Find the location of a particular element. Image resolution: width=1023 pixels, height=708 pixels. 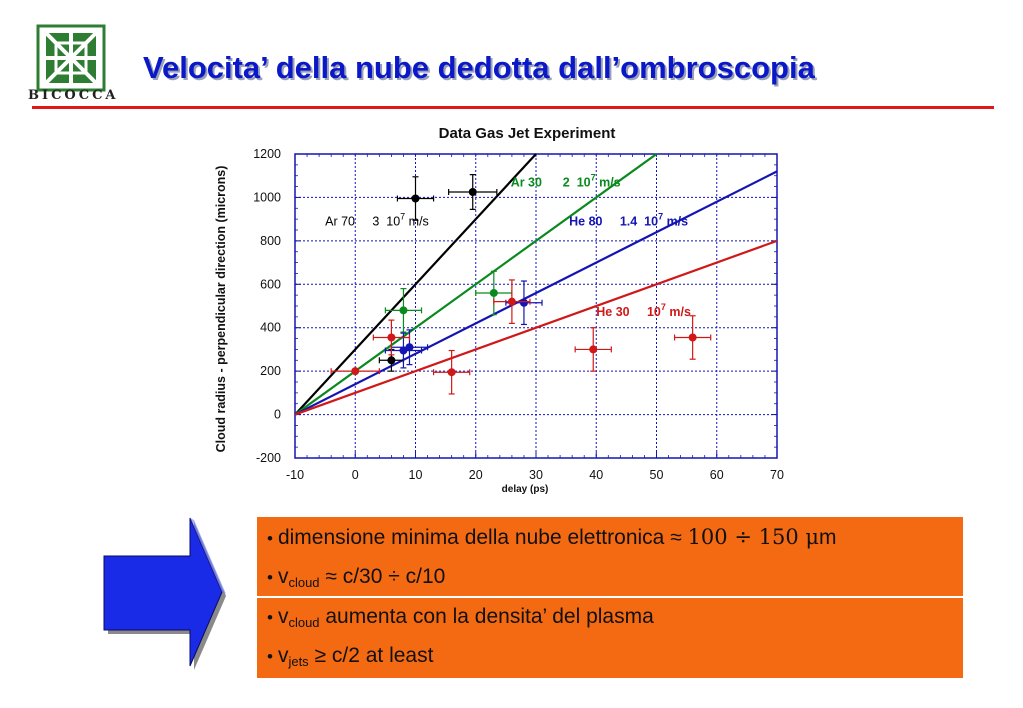

line-label: Ar 70 3 107 m/s is located at coordinates (377, 220).